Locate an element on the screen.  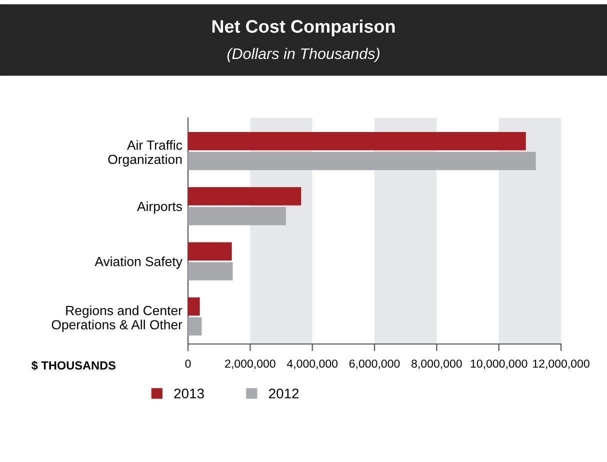
legend-label: 2013 is located at coordinates (189, 393).